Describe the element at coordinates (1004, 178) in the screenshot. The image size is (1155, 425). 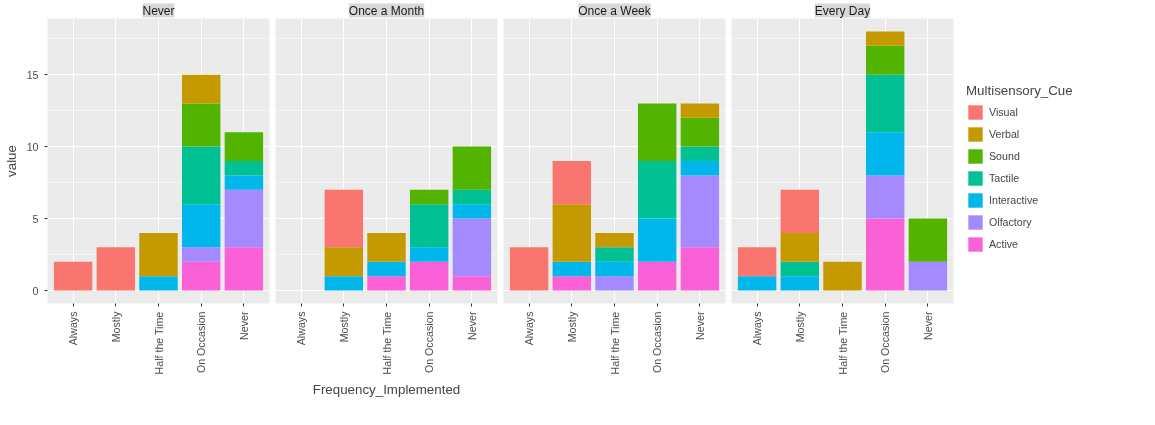
I see `legend-label: Tactile` at that location.